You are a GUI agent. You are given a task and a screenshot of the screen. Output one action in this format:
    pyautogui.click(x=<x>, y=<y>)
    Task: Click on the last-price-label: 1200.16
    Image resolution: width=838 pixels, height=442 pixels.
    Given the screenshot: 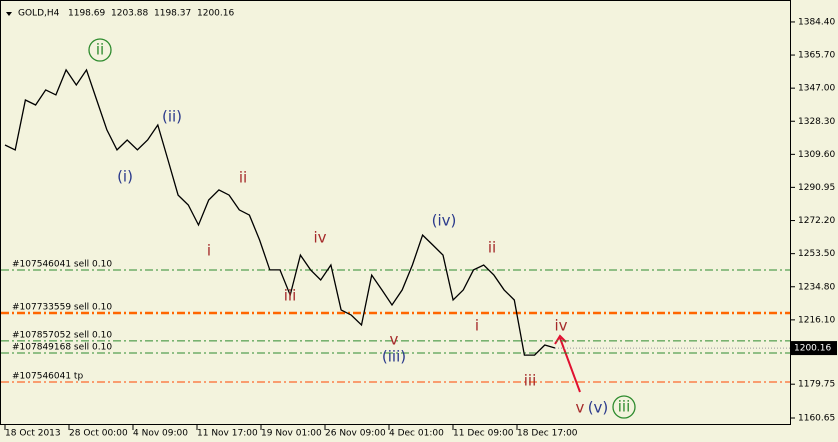 What is the action you would take?
    pyautogui.click(x=812, y=349)
    